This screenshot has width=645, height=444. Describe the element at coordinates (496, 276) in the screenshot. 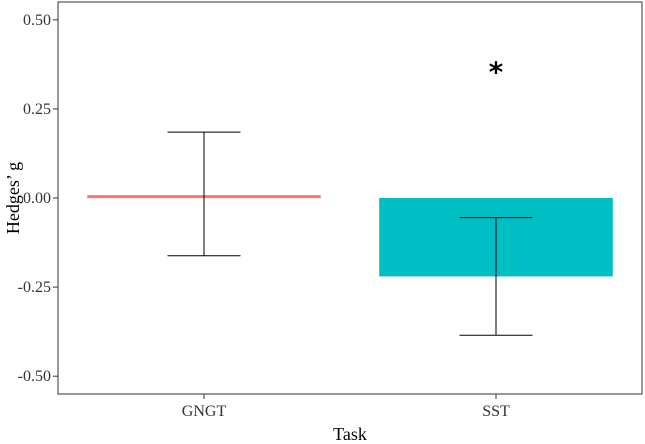

I see `error-bar-sst` at that location.